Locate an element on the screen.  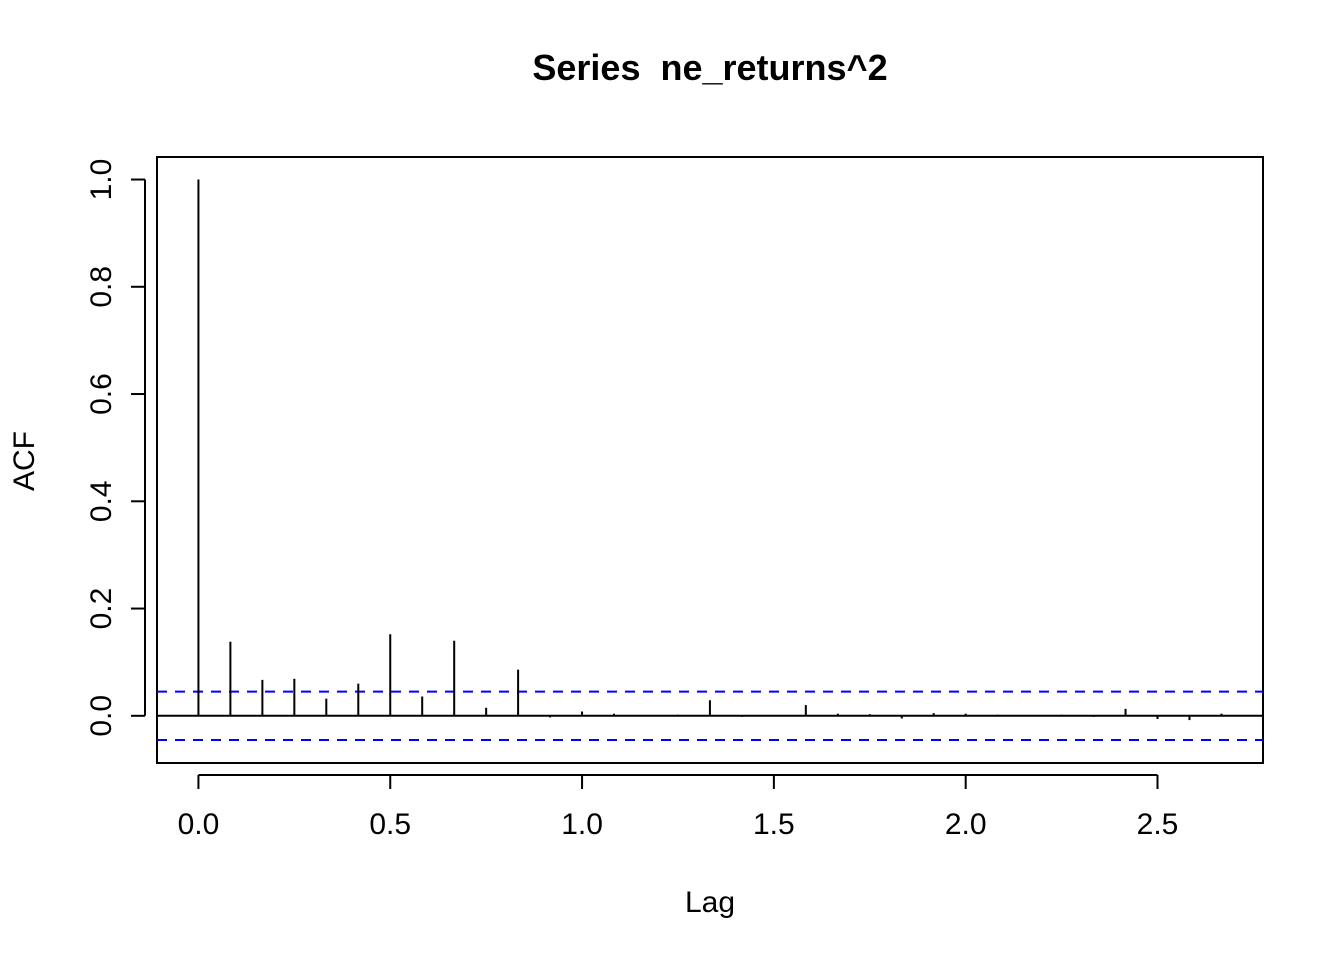
x-axis: 0.0 0.5 1.0 1.5 2.0 2.5 is located at coordinates (678, 807).